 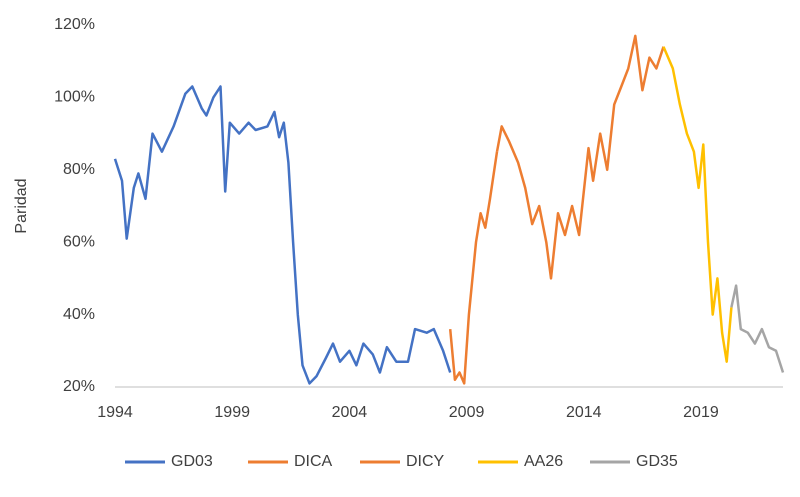 What do you see at coordinates (313, 461) in the screenshot?
I see `legend-label: DICA` at bounding box center [313, 461].